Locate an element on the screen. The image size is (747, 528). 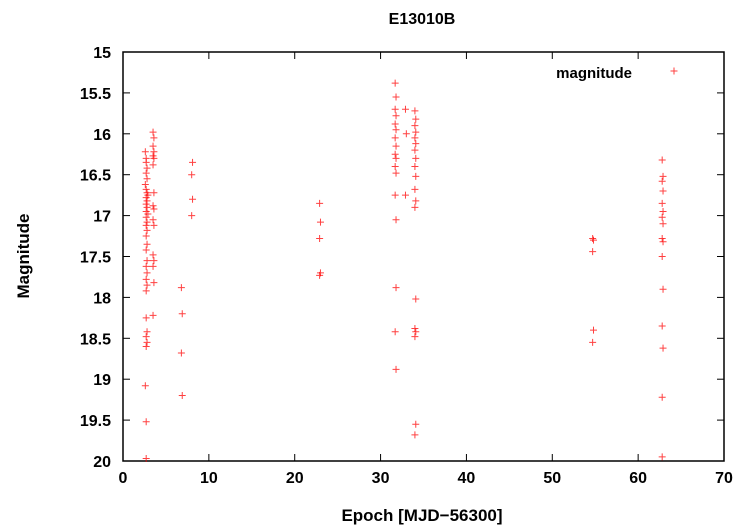
y-tick-label: 17.5 is located at coordinates (95, 258).